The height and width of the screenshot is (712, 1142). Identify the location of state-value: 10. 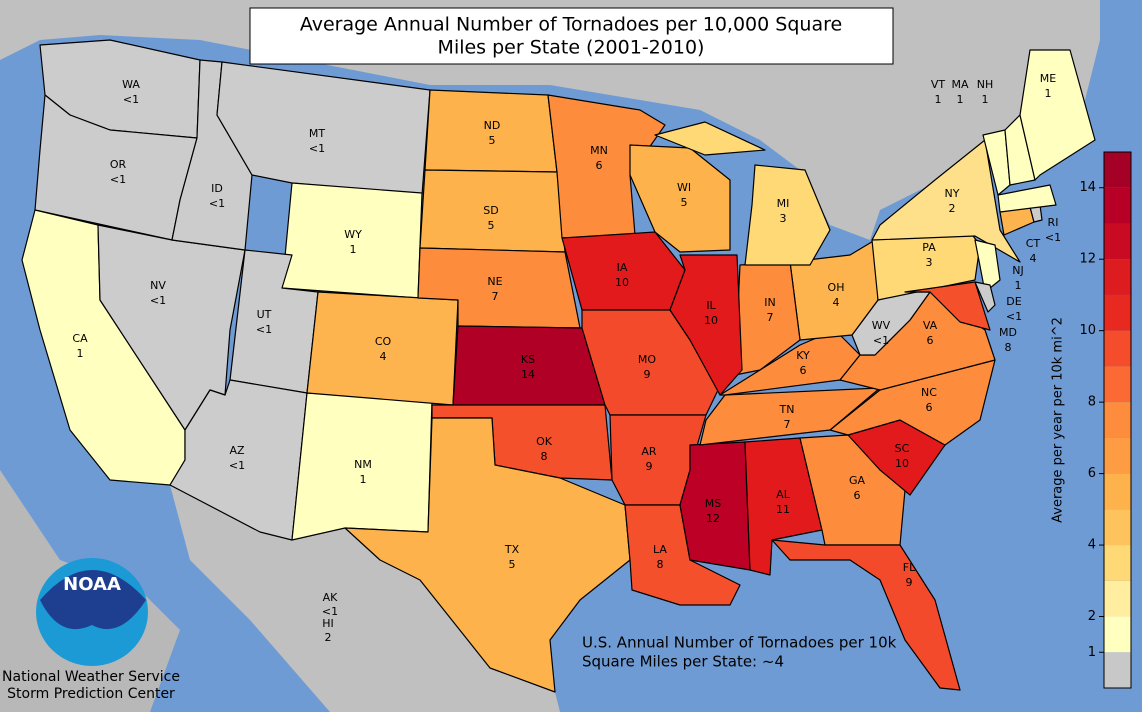
(711, 320).